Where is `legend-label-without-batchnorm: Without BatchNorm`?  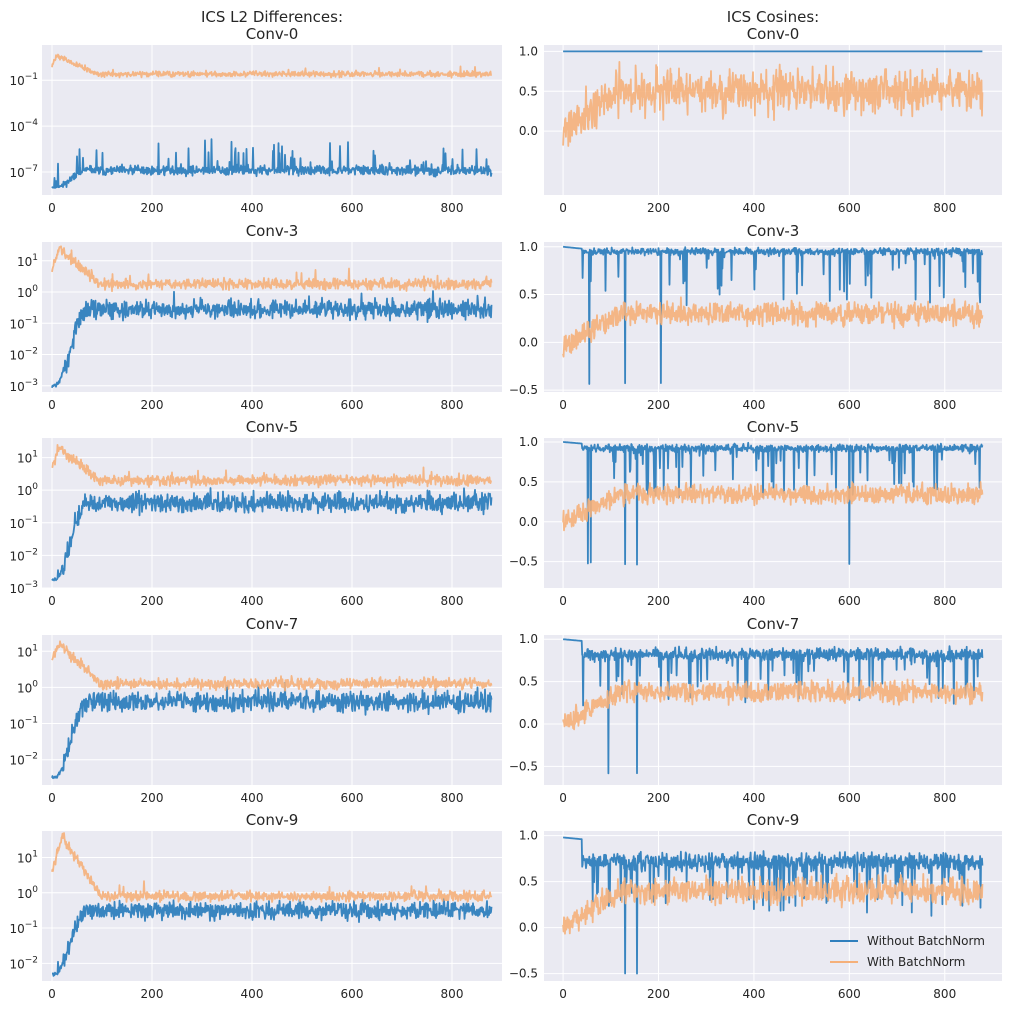
legend-label-without-batchnorm: Without BatchNorm is located at coordinates (926, 941).